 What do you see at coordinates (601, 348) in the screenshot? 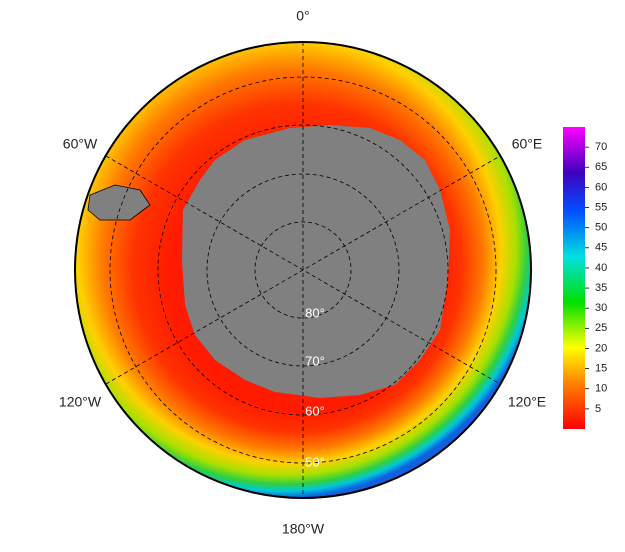
I see `colorbar-tick-label: 20` at bounding box center [601, 348].